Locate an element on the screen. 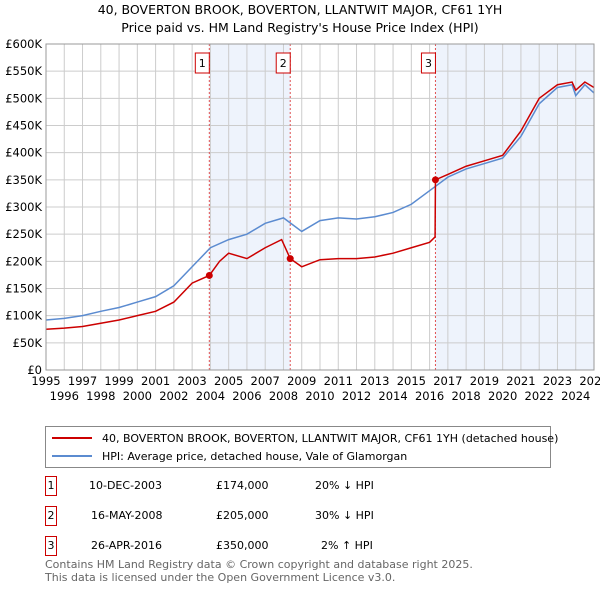 The width and height of the screenshot is (600, 590). x-tick-label: 1996 is located at coordinates (64, 396).